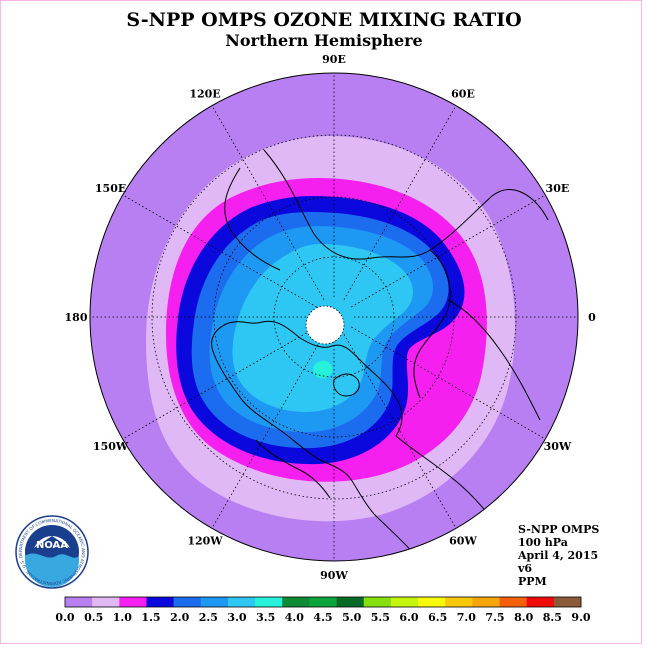 The height and width of the screenshot is (648, 648). I want to click on coast-north-america, so click(329, 478).